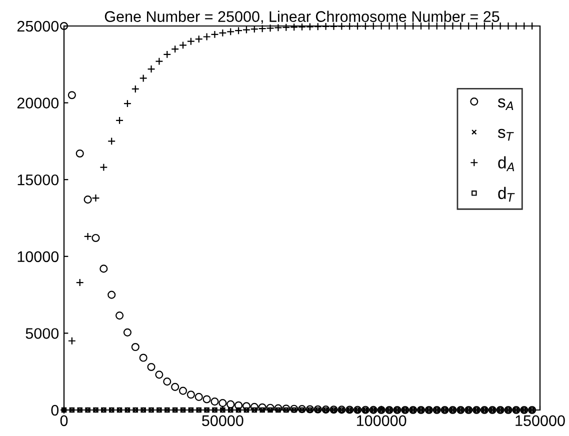  I want to click on y-tick-label: 0, so click(55, 410).